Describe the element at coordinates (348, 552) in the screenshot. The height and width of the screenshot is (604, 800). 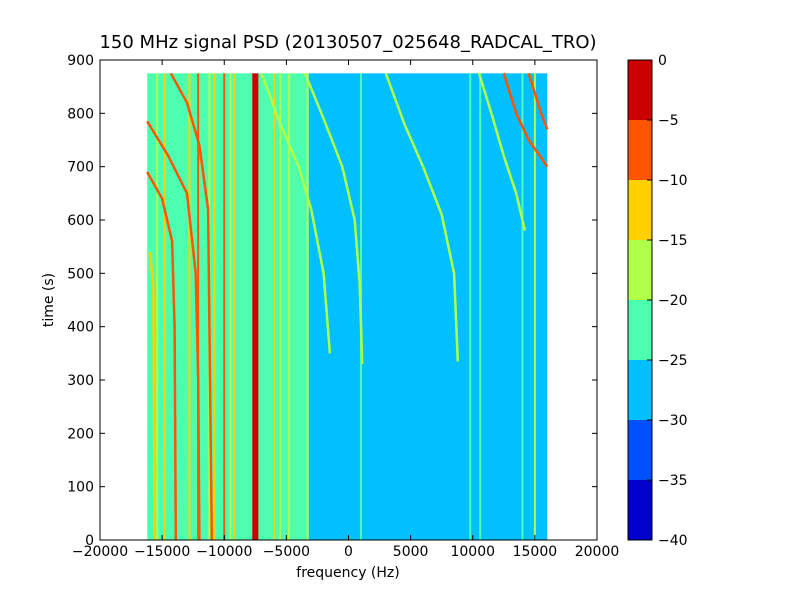
I see `x-tick-label: 0` at that location.